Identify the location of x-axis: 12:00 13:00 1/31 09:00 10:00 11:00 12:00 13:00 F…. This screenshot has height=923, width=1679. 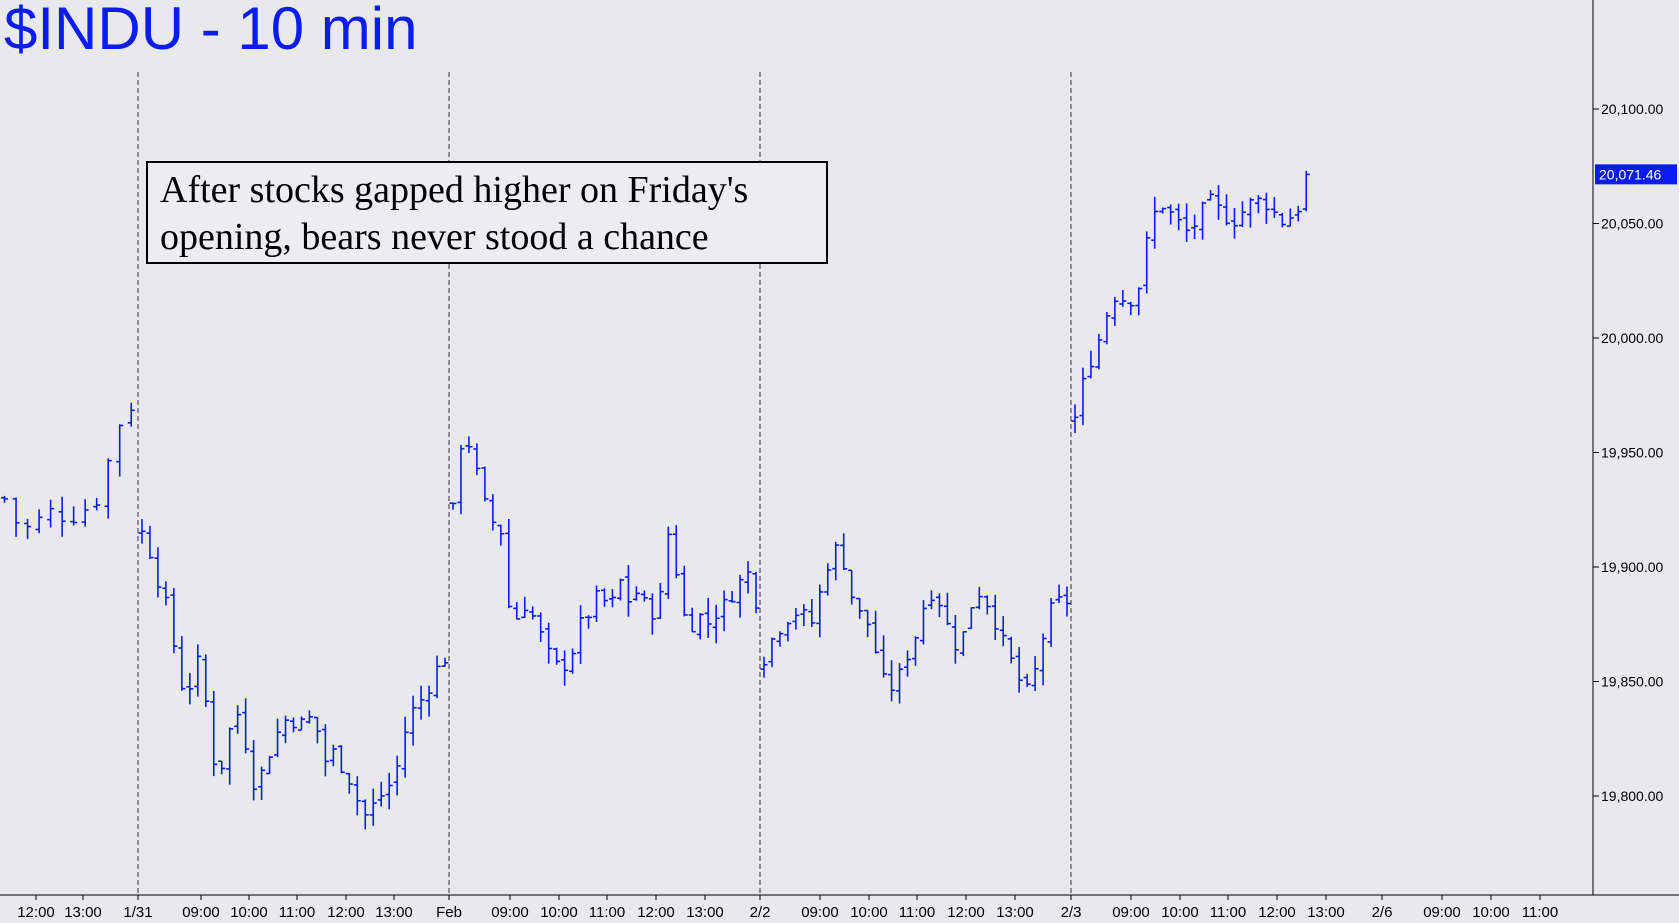
(839, 907).